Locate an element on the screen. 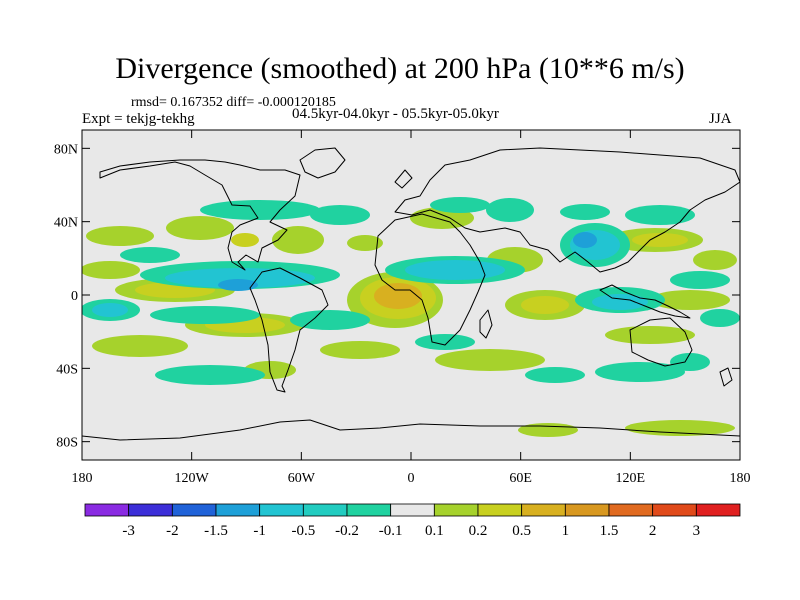 This screenshot has height=600, width=800. strong-positive-anomaly-group is located at coordinates (398, 296).